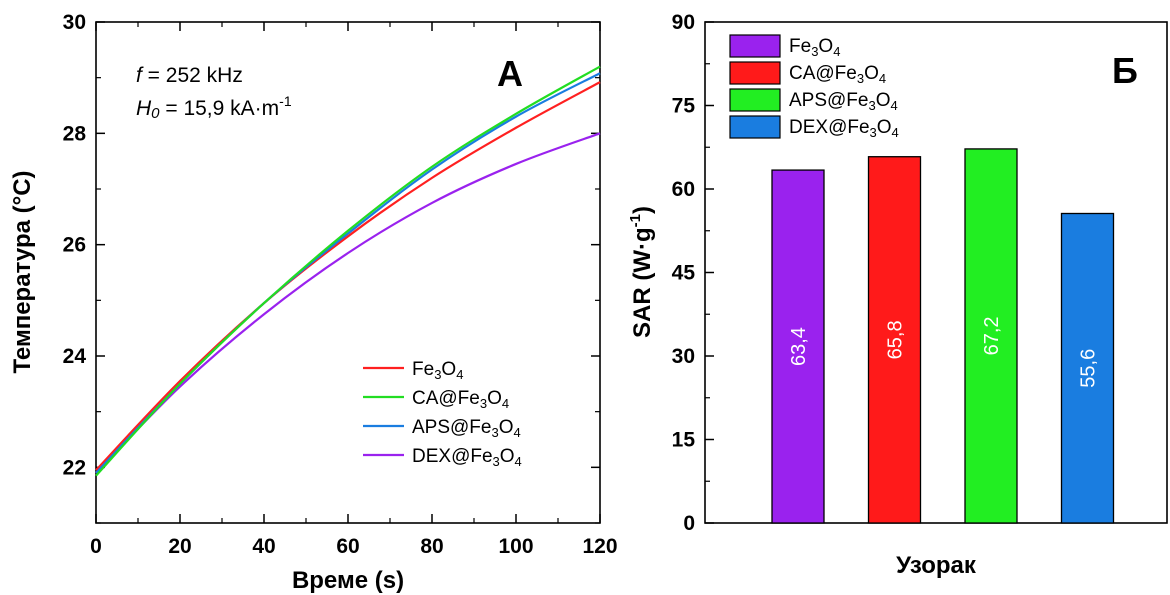  Describe the element at coordinates (347, 546) in the screenshot. I see `x-tick-label-a: 60` at that location.